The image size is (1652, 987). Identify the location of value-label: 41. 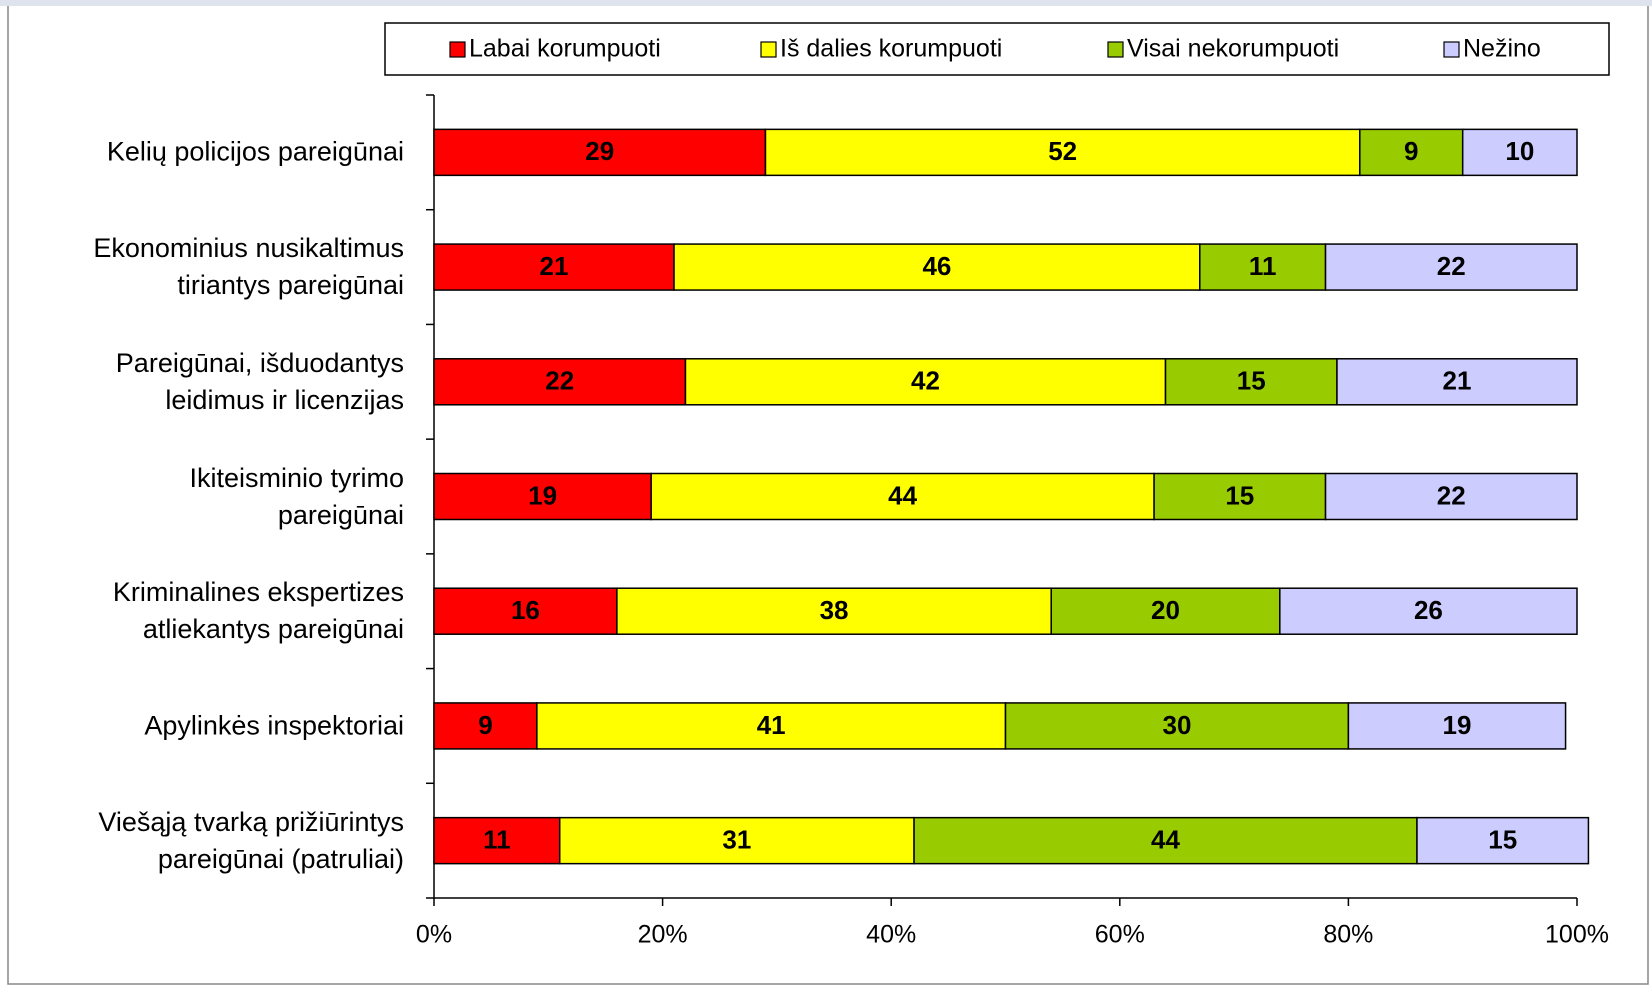
(771, 725).